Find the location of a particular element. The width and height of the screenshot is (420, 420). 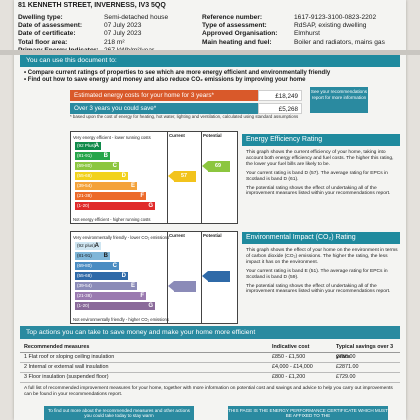

current-rating-arrow is located at coordinates (182, 286).